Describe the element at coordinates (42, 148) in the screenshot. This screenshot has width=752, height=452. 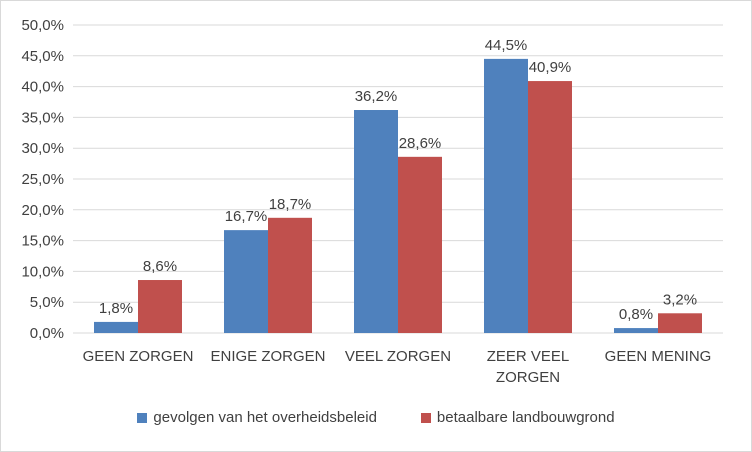
I see `y-tick-label: 30,0%` at that location.